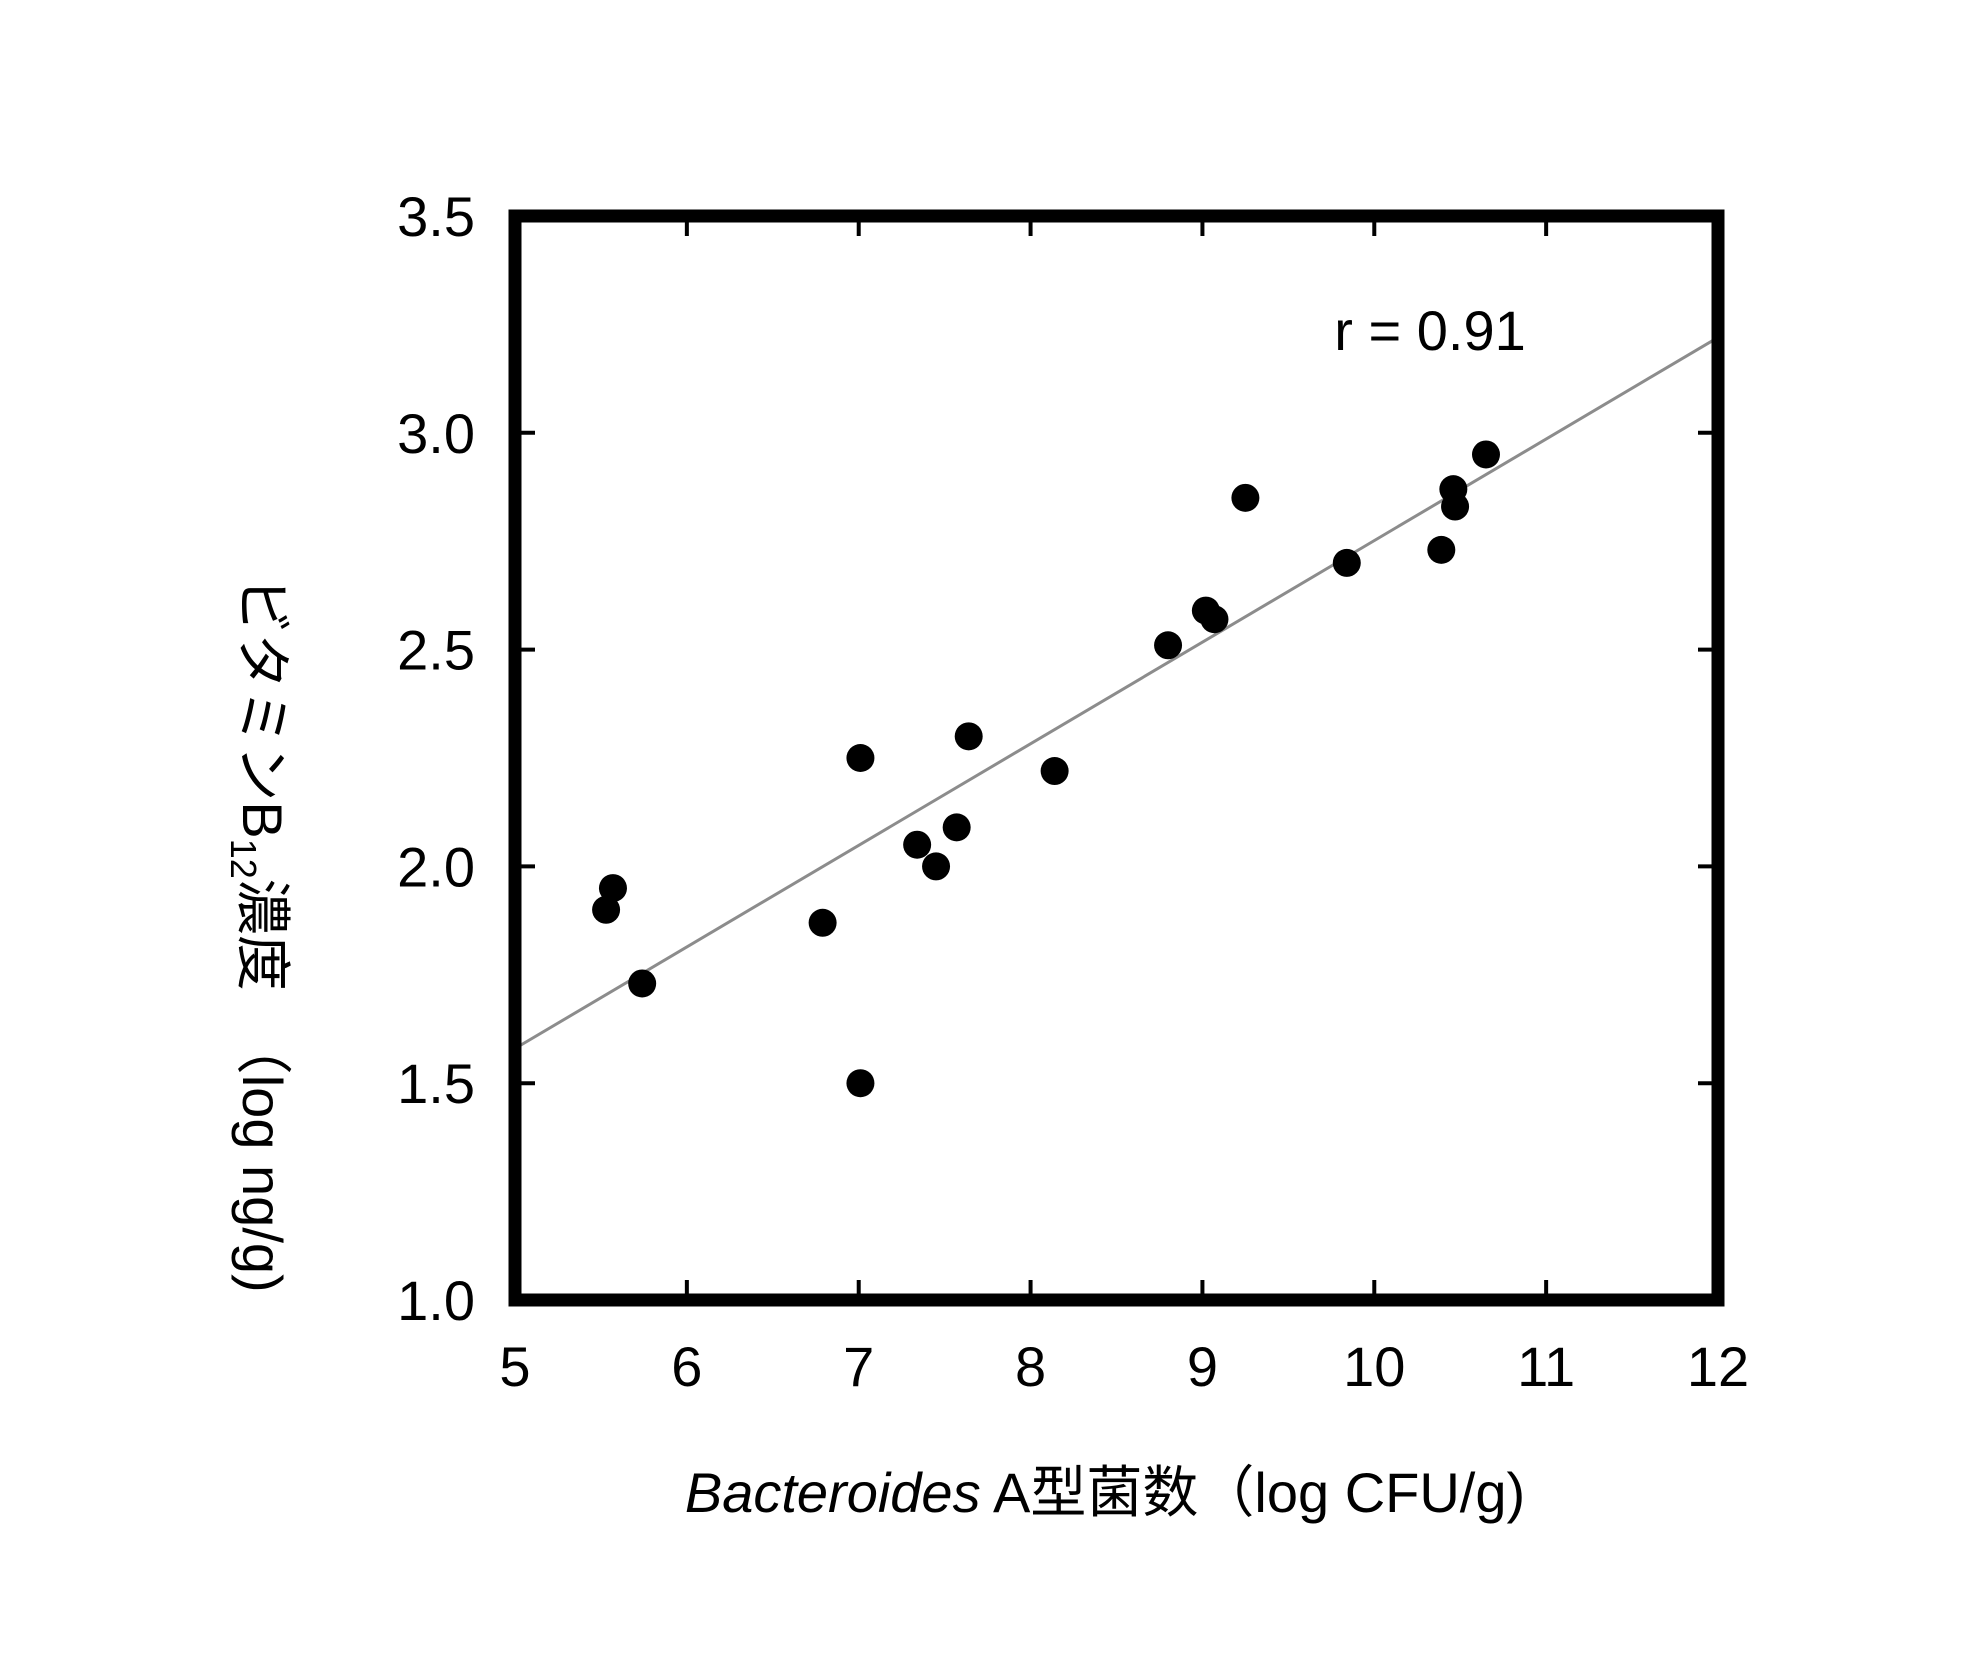  I want to click on x-tick-label: 12, so click(1718, 1366).